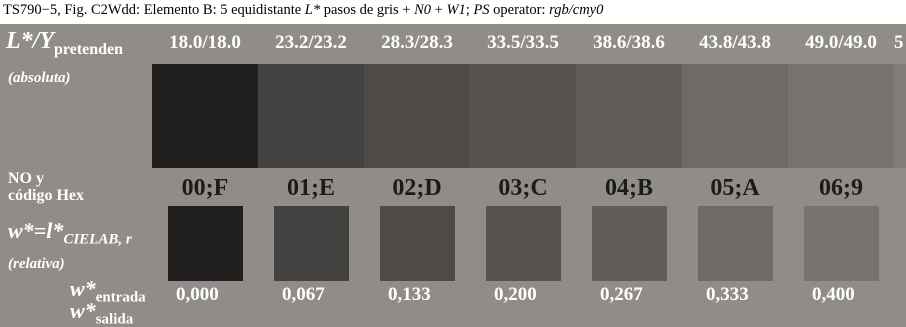  I want to click on header-col-5: 43.8/43.8, so click(735, 42).